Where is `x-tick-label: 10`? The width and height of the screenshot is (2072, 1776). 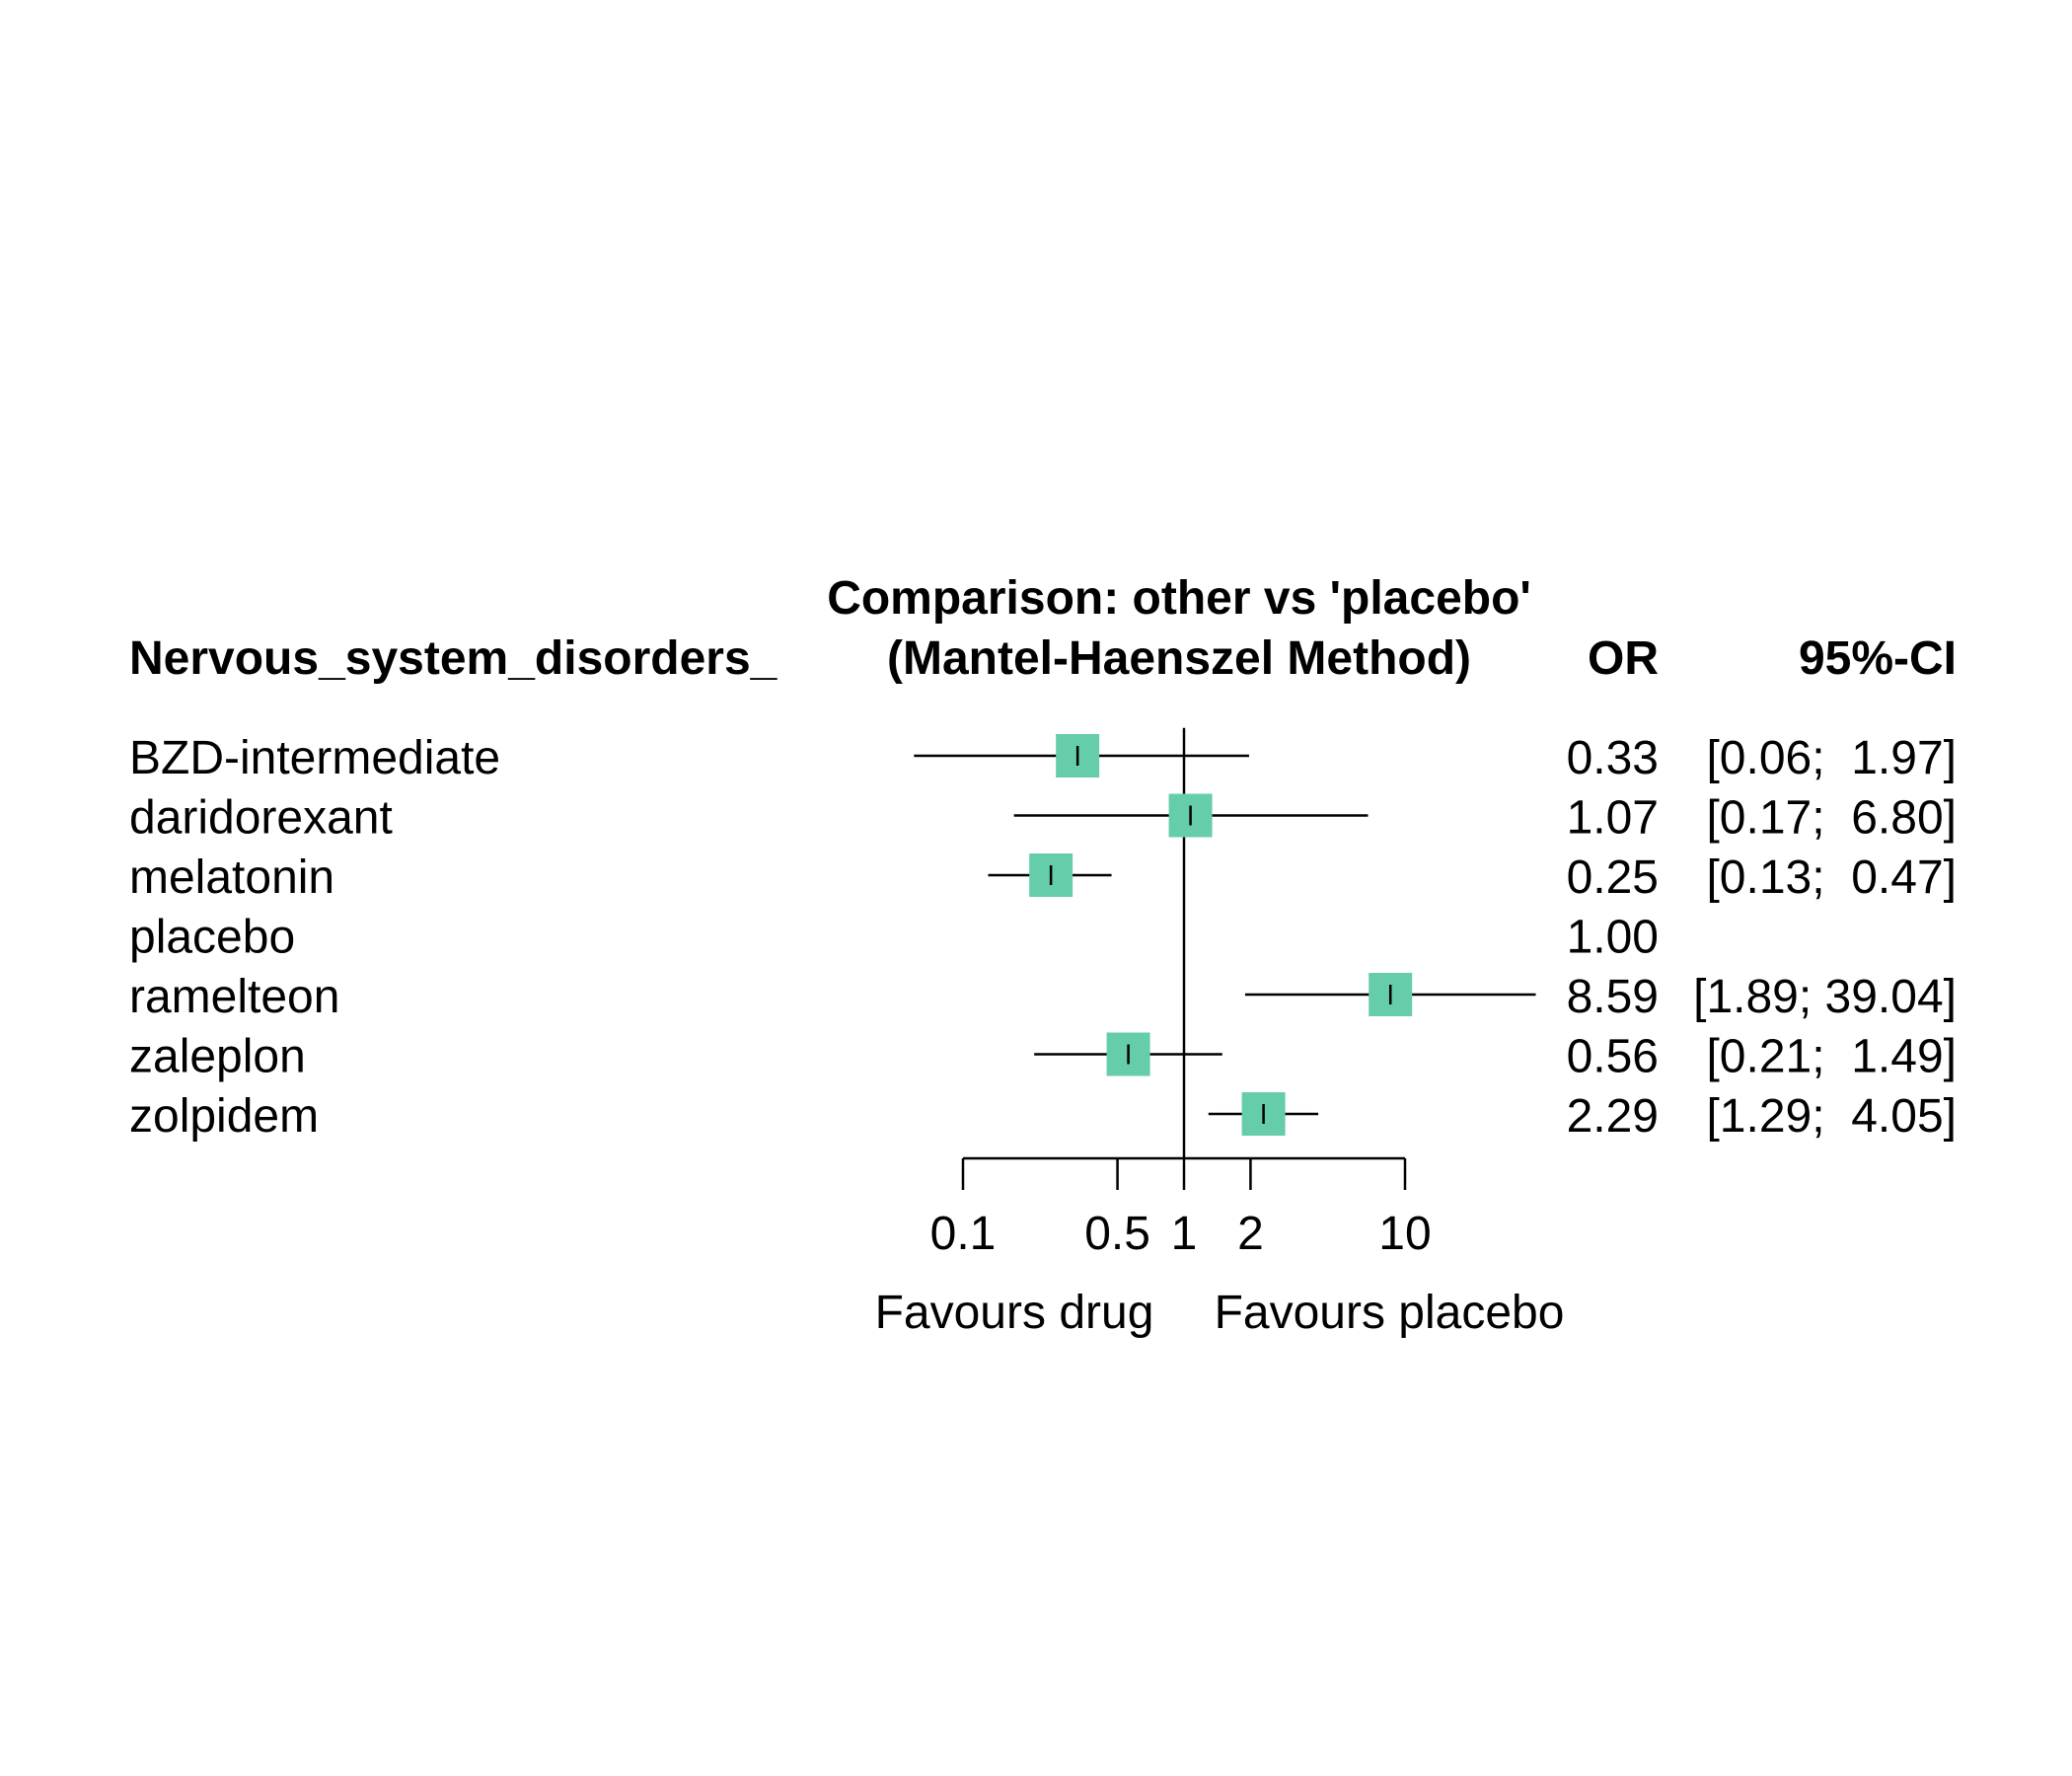 x-tick-label: 10 is located at coordinates (1404, 1234).